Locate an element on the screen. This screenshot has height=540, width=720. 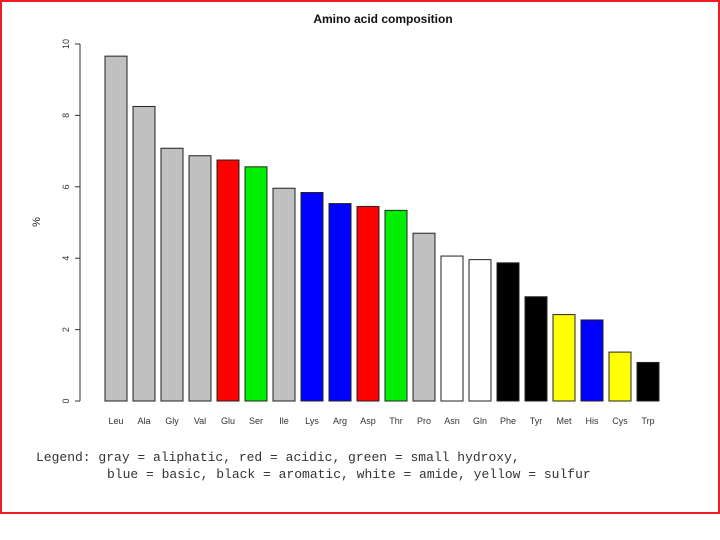
x-tick-label-leu: Leu is located at coordinates (115, 421).